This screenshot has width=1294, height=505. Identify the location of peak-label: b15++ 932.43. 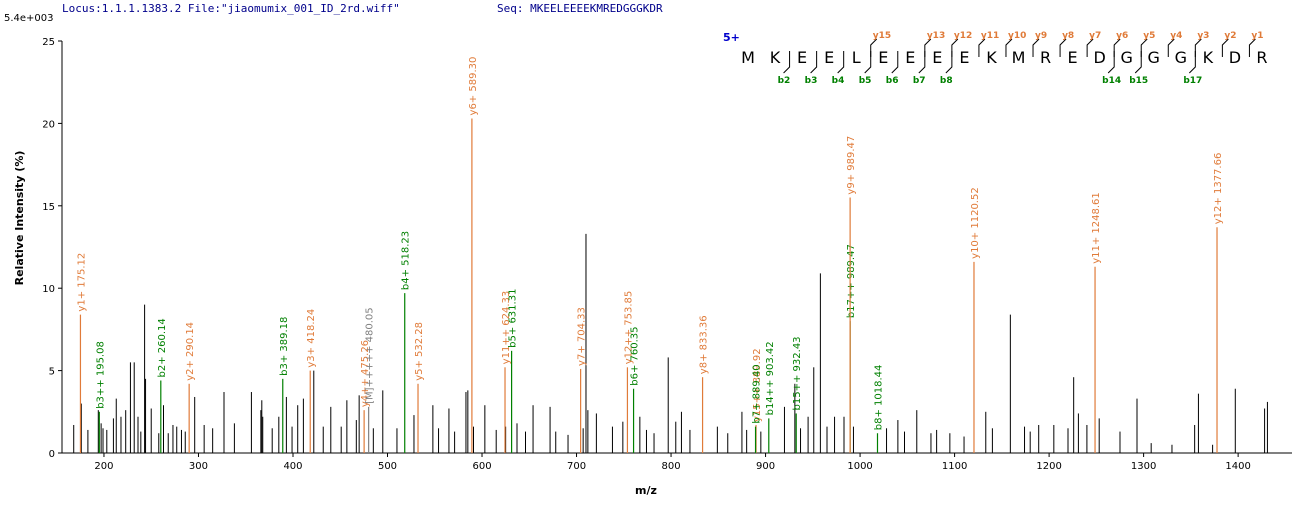
(797, 373).